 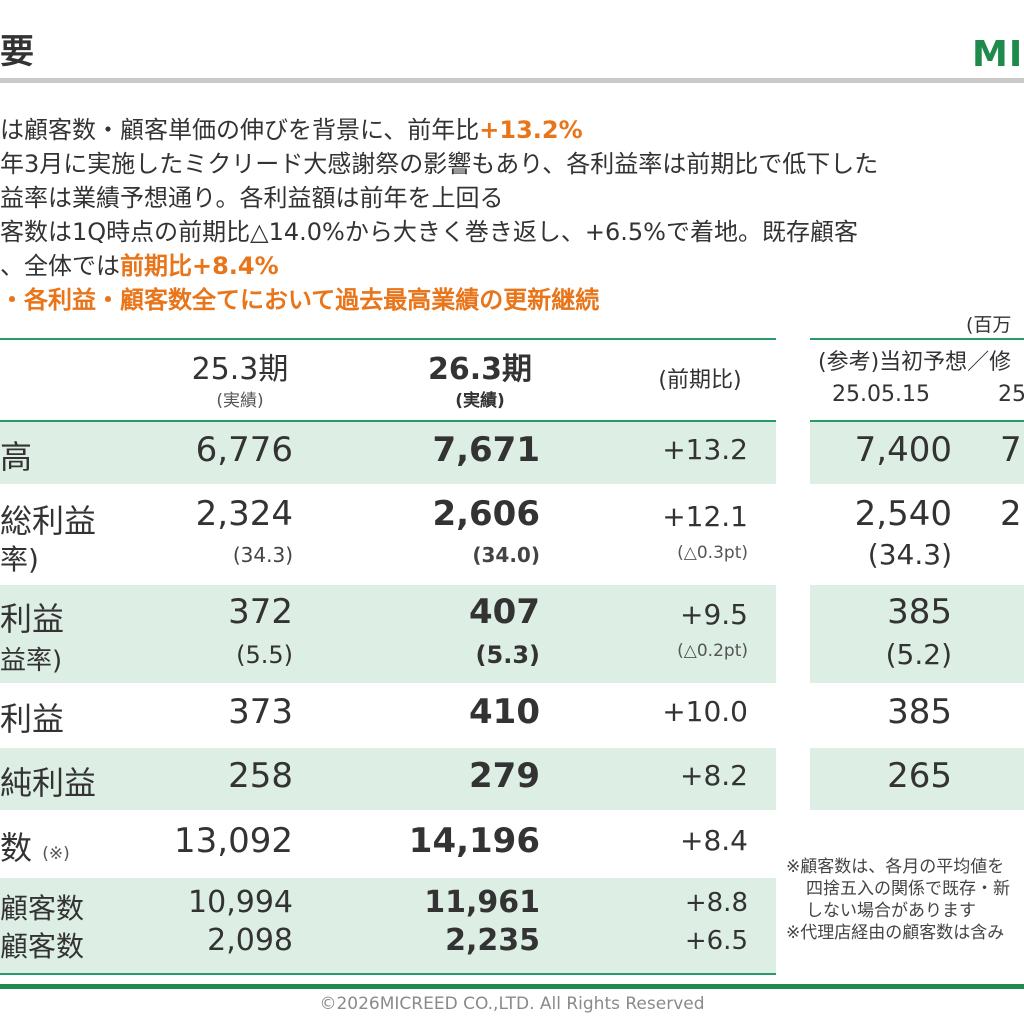 I want to click on note-line-3: しない場合があります, so click(x=891, y=911).